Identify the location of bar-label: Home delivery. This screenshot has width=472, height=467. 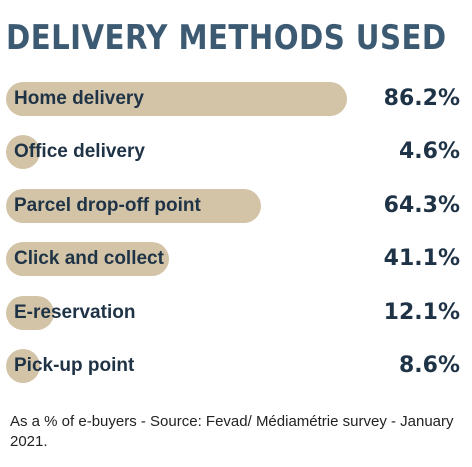
(79, 98).